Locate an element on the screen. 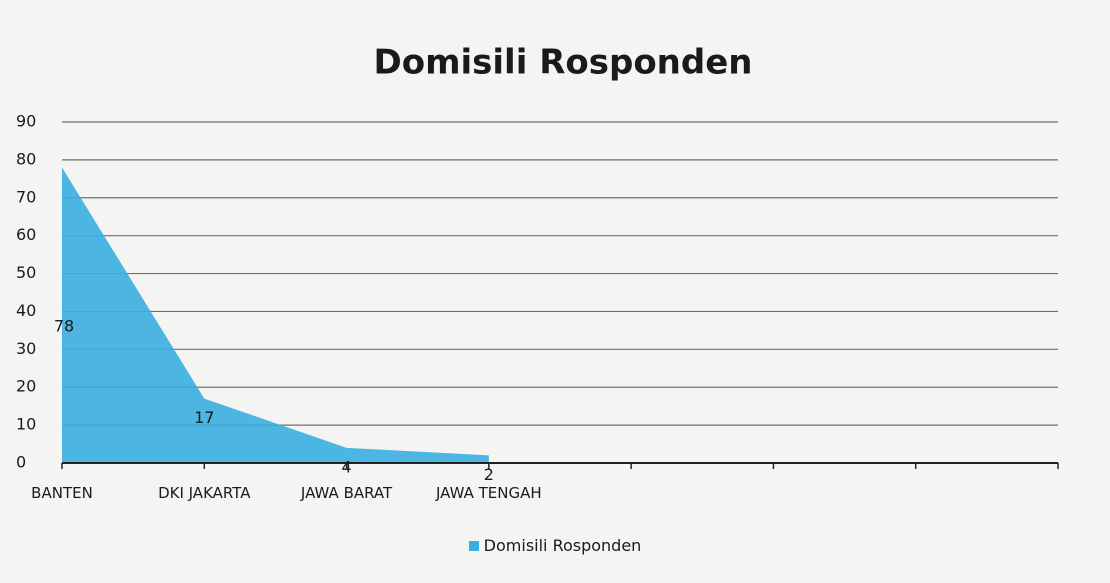  data-label: 17 is located at coordinates (204, 417).